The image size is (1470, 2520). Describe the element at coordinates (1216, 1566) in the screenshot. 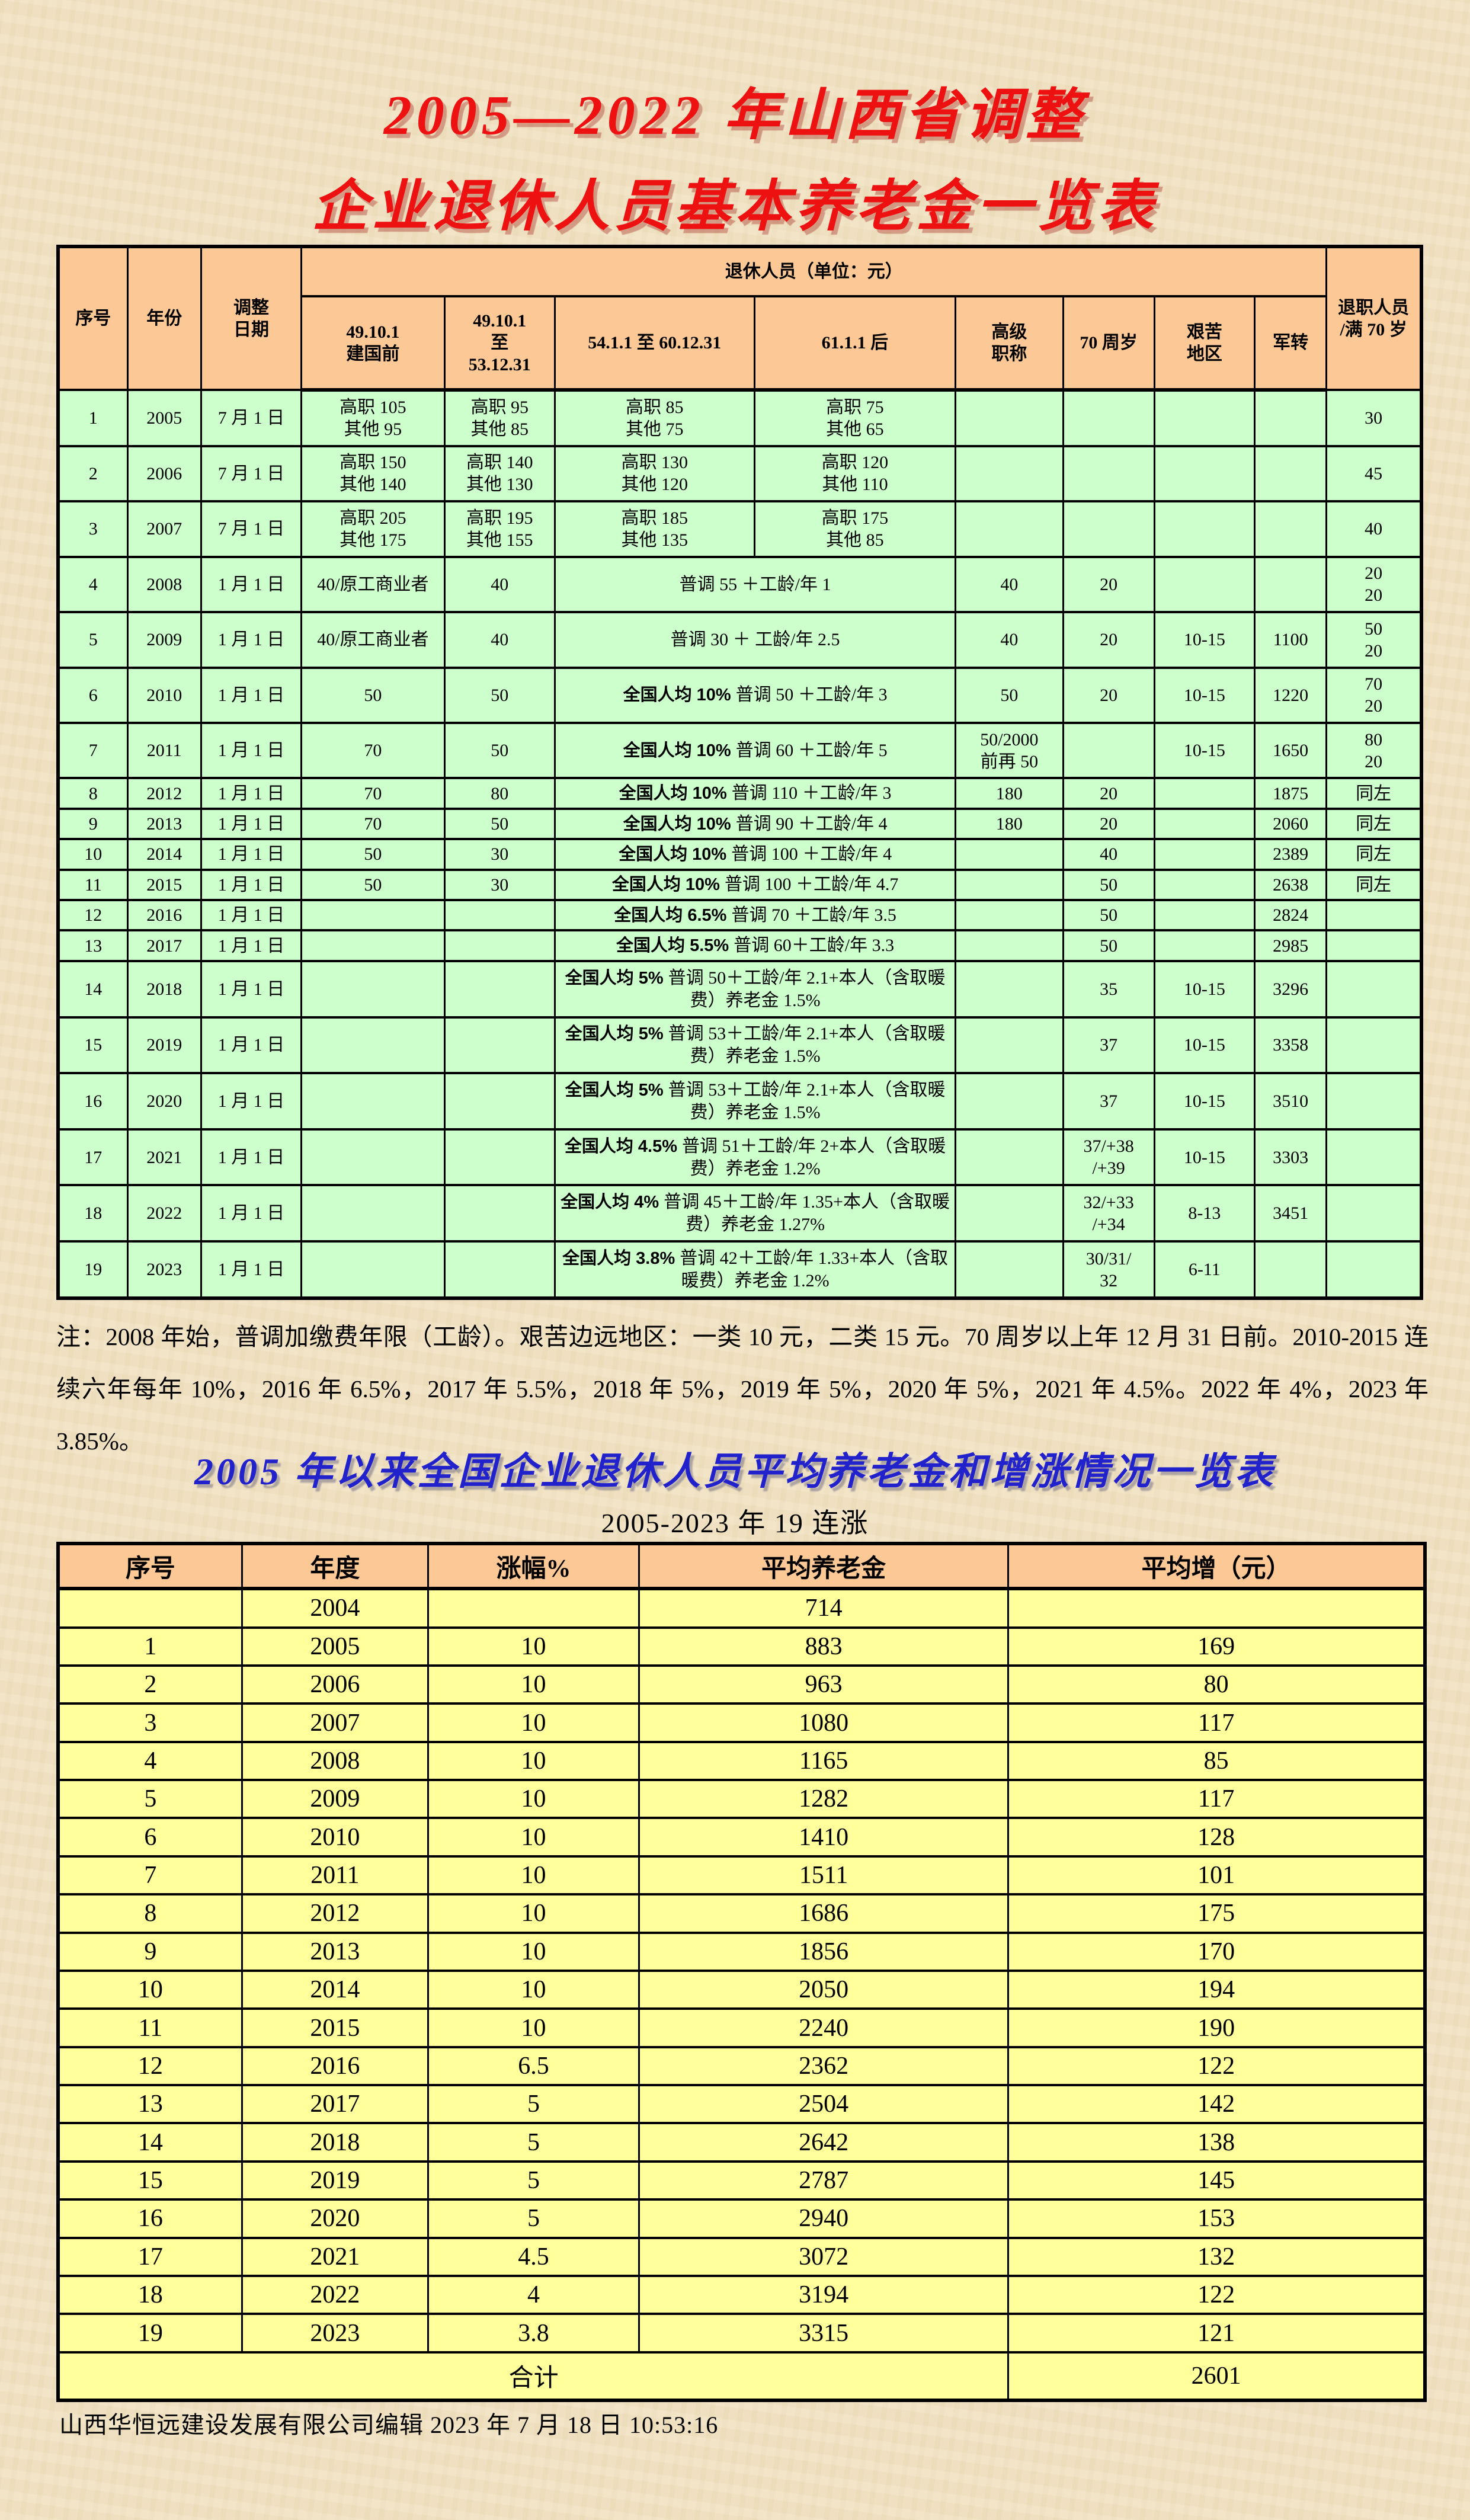

I see `th2-avg-increase: 平均增（元）` at that location.